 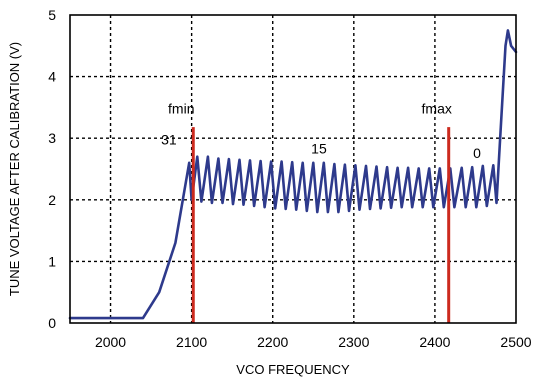 I want to click on x-tick-label-5: 2500, so click(x=515, y=342).